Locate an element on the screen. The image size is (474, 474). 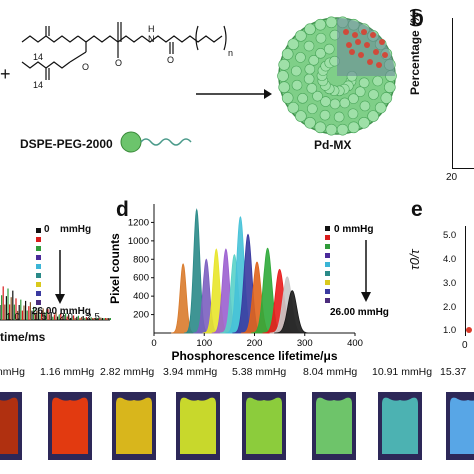
y-tick-label: 1200 is located at coordinates (138, 222).